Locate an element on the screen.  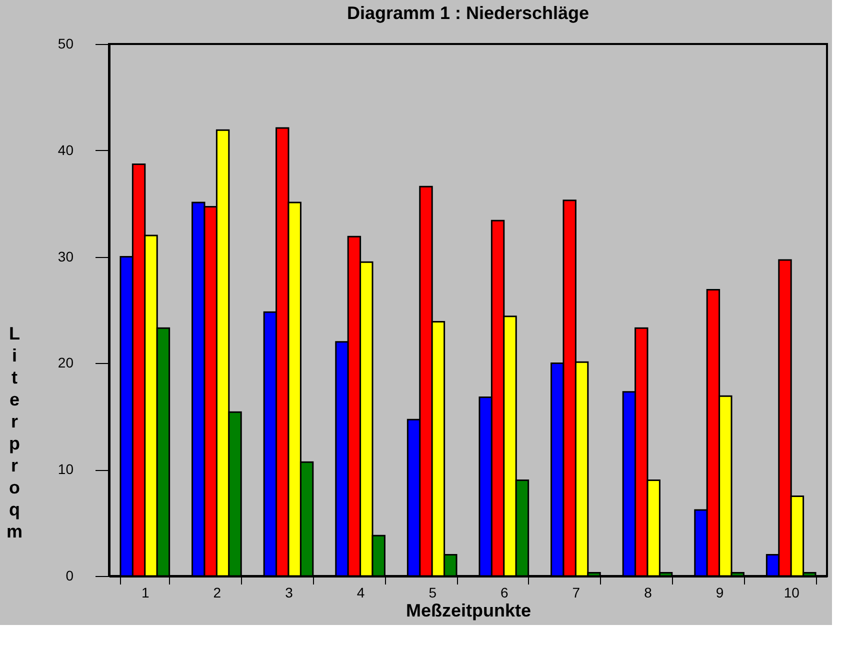
y-tick-label: 40 is located at coordinates (66, 150).